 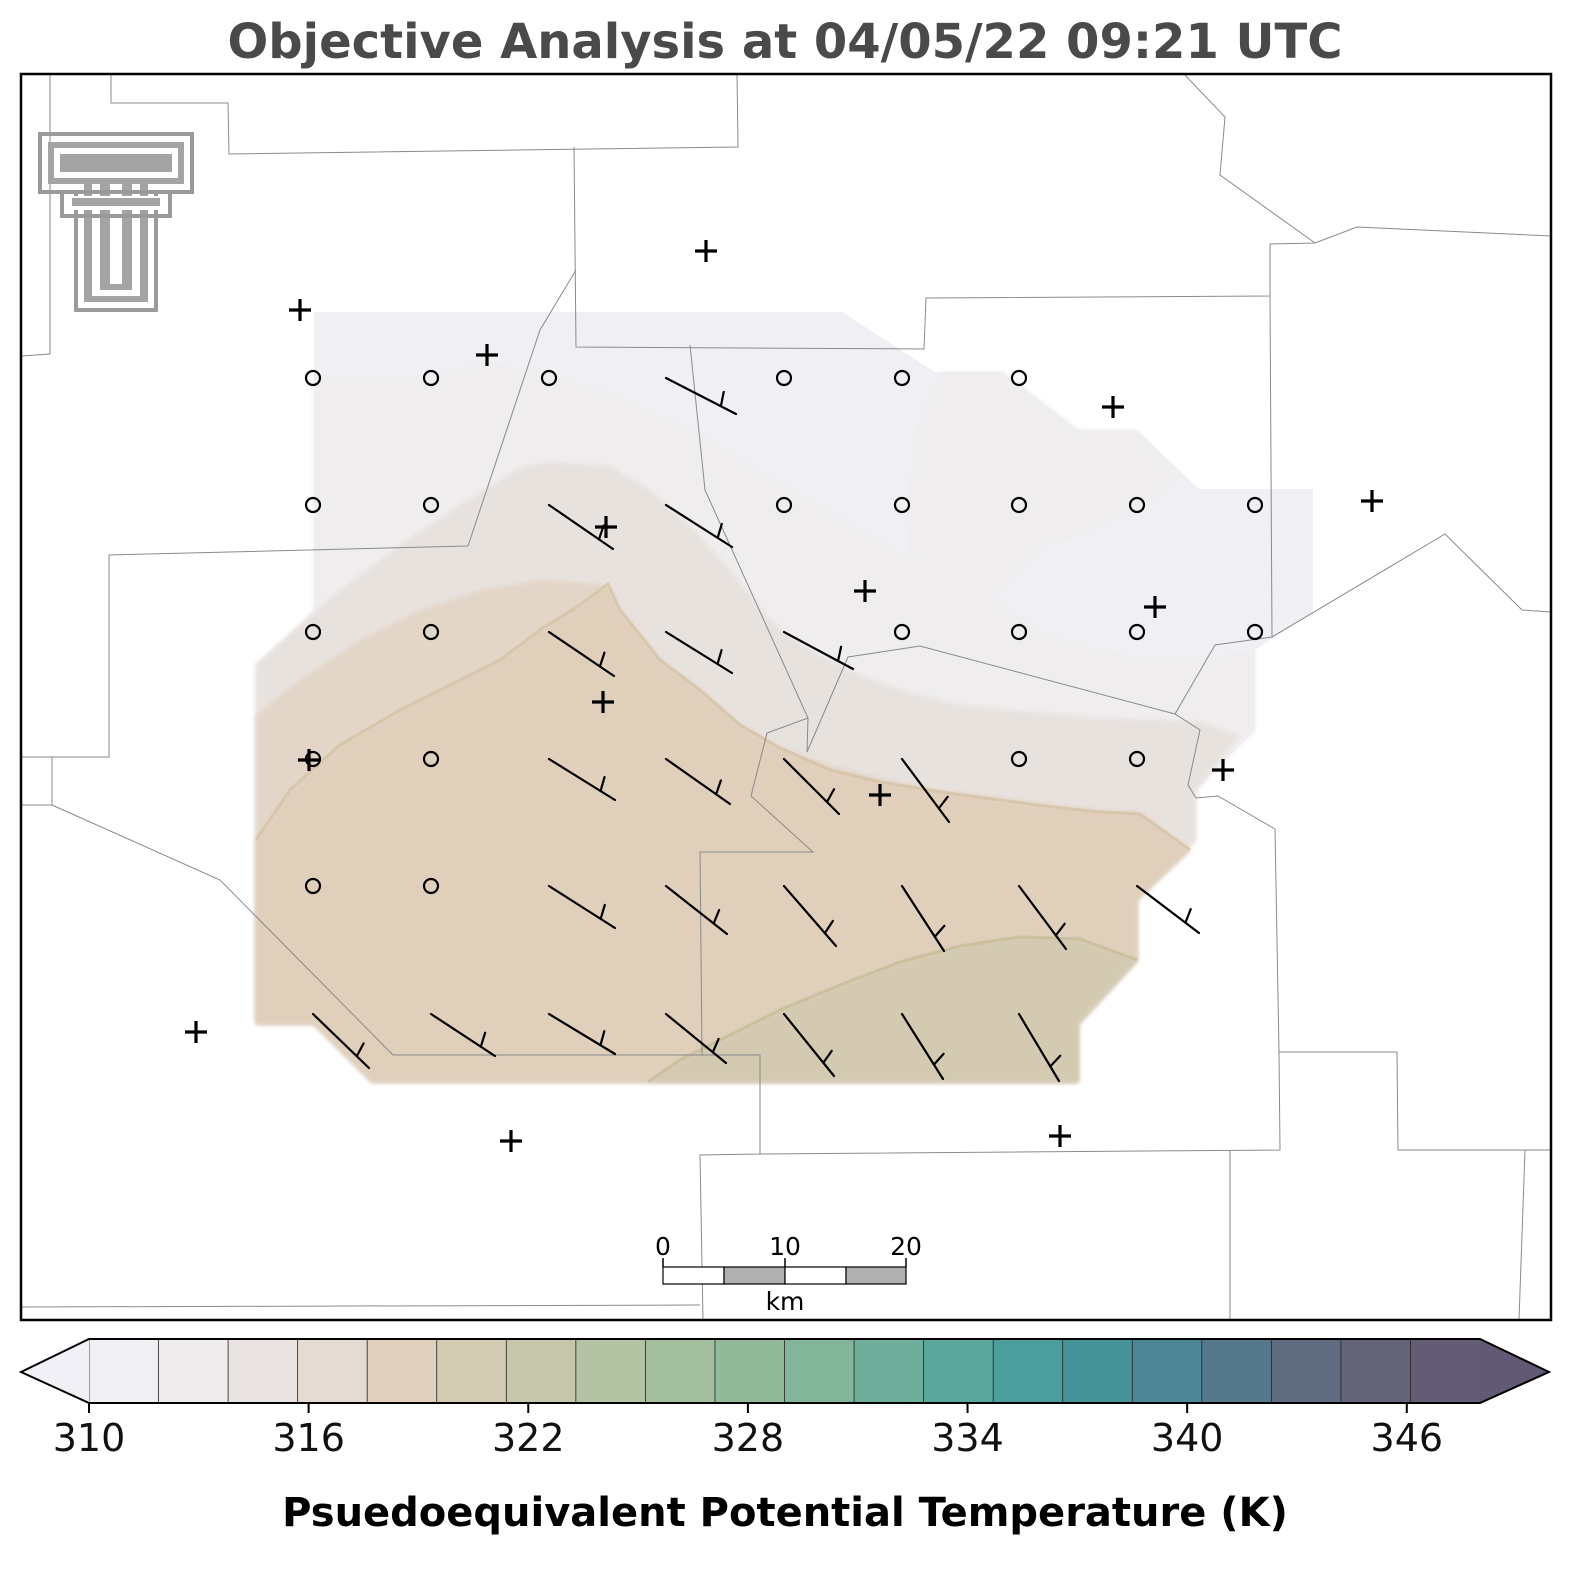 I want to click on scale-tick-20: 20, so click(x=906, y=1246).